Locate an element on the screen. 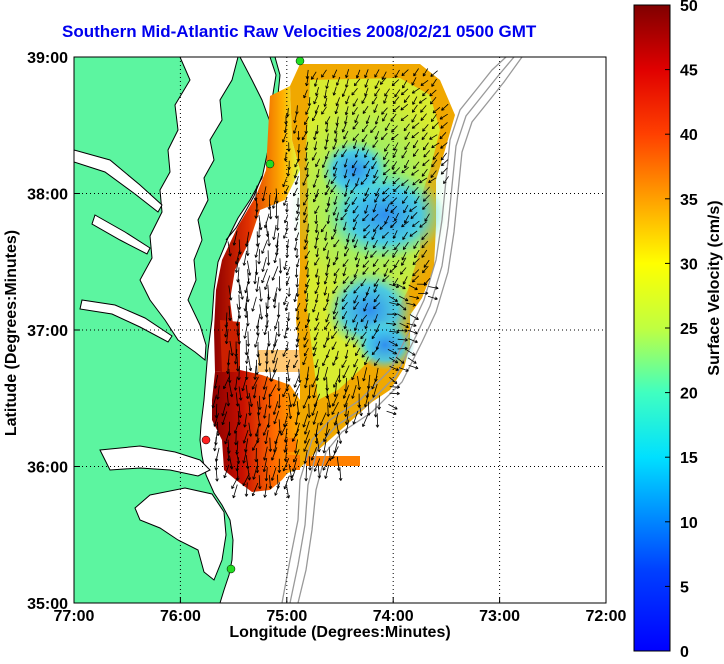 This screenshot has width=724, height=664. x-tick-label: 76:00 is located at coordinates (180, 616).